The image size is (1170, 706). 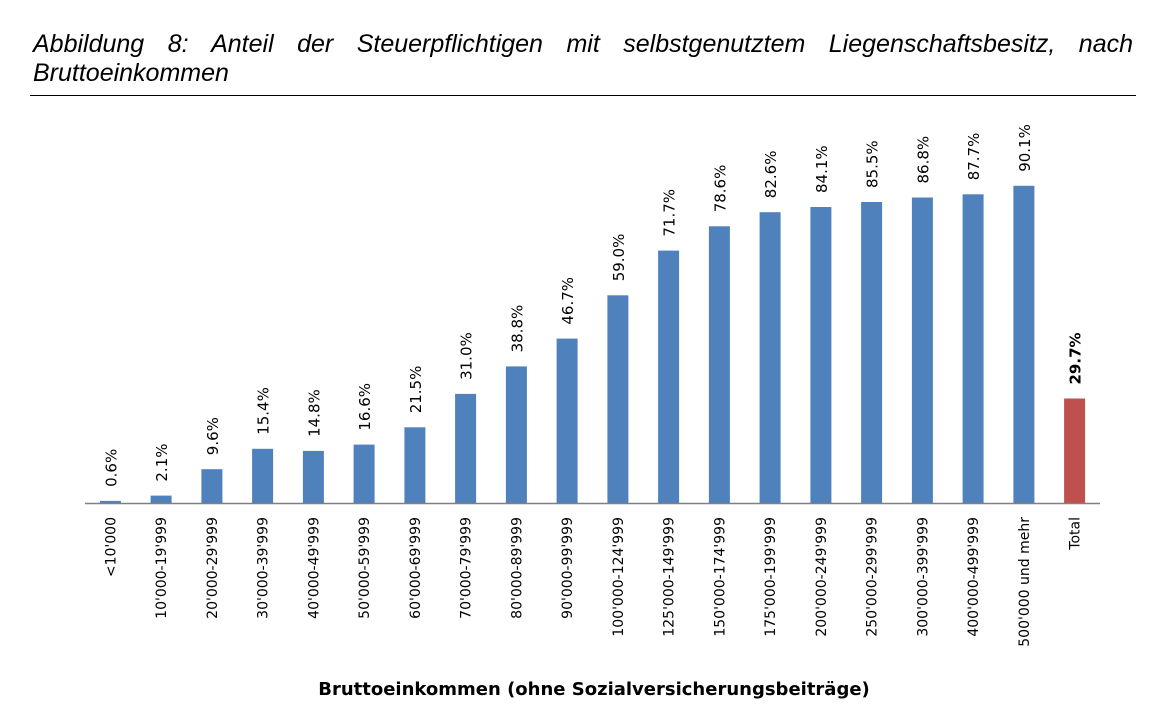 What do you see at coordinates (365, 407) in the screenshot?
I see `value-label: 16.6%` at bounding box center [365, 407].